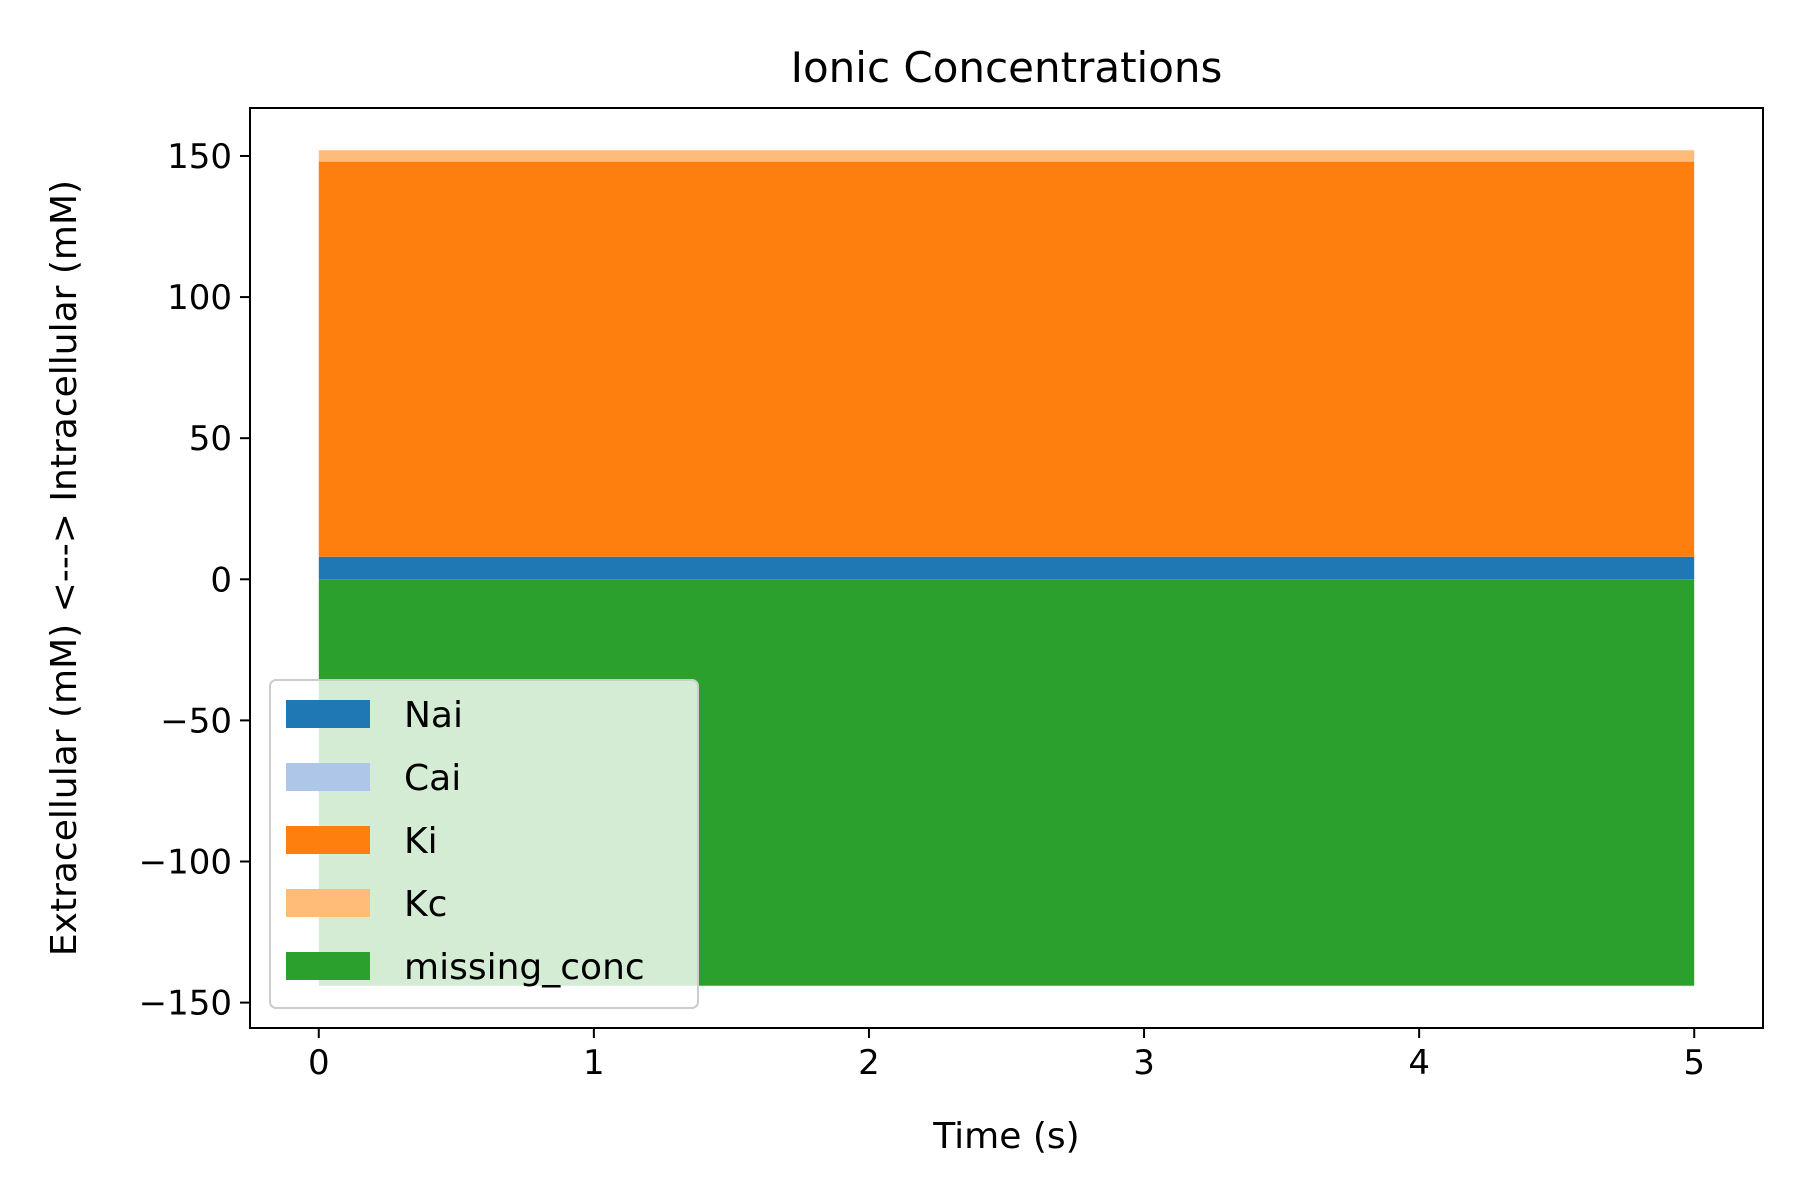 This screenshot has width=1800, height=1200. I want to click on legend-label: missing_conc, so click(524, 967).